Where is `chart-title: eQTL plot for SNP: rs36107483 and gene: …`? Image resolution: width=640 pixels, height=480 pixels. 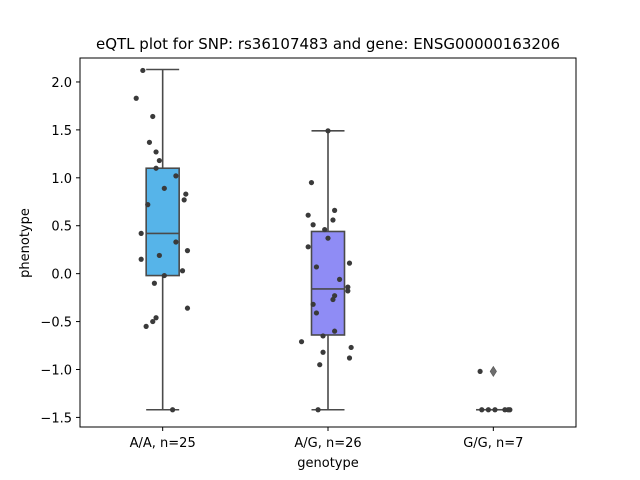 chart-title: eQTL plot for SNP: rs36107483 and gene: … is located at coordinates (328, 44).